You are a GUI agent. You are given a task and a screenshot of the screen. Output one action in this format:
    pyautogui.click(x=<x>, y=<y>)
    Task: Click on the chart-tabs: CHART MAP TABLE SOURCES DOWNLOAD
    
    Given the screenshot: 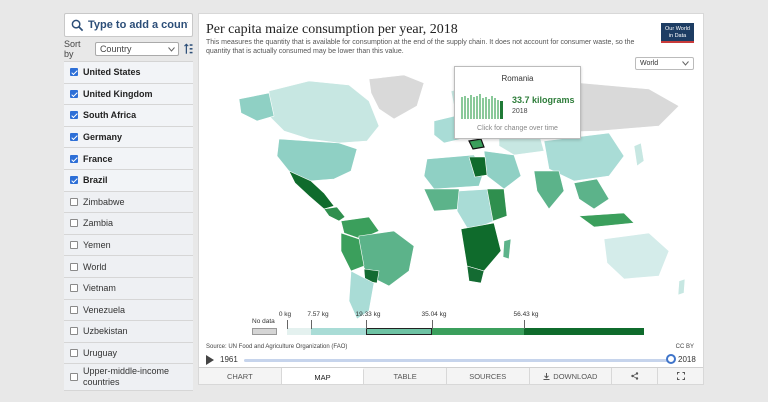 What is the action you would take?
    pyautogui.click(x=451, y=375)
    